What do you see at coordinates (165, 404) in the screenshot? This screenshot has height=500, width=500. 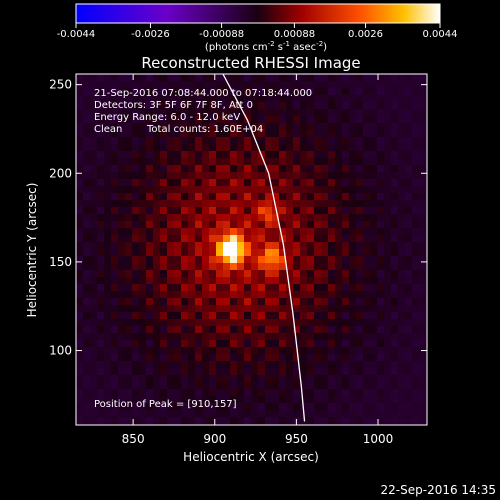 I see `peak-position-label: Position of Peak = [910,157]` at bounding box center [165, 404].